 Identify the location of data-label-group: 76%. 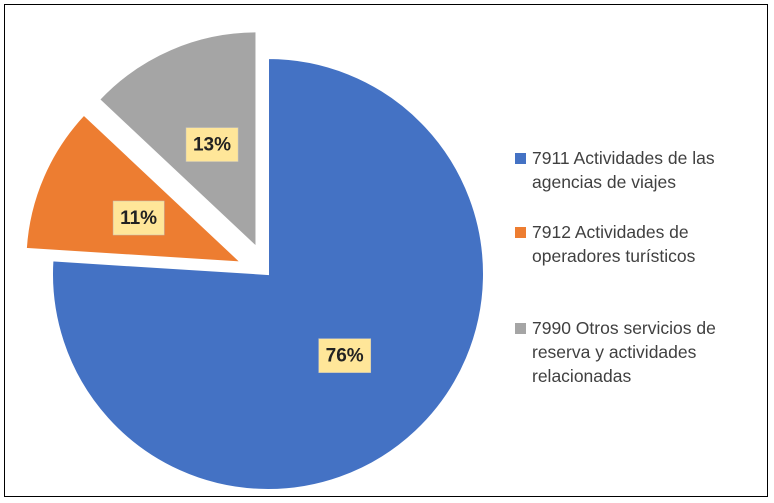
(345, 355).